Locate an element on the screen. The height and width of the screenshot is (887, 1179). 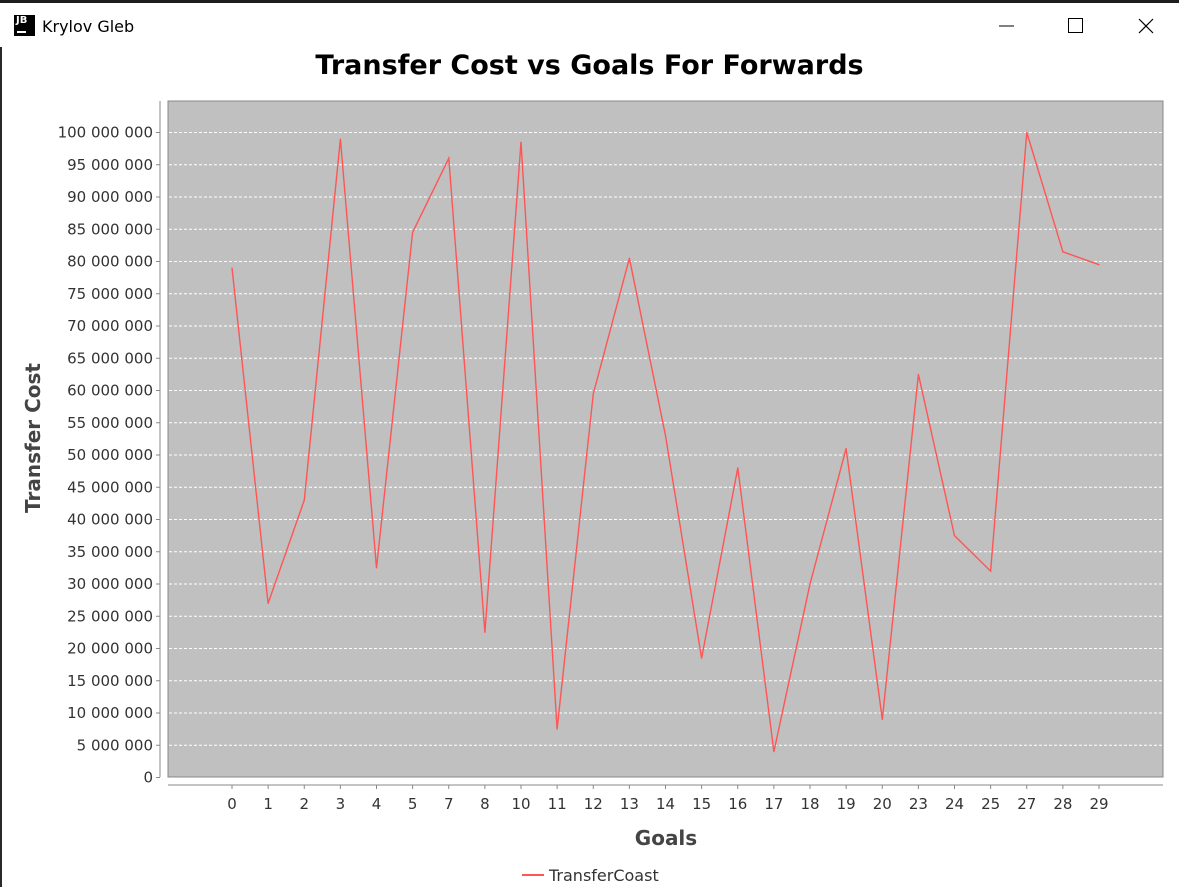
y-tick-label: 40 000 000 is located at coordinates (110, 520).